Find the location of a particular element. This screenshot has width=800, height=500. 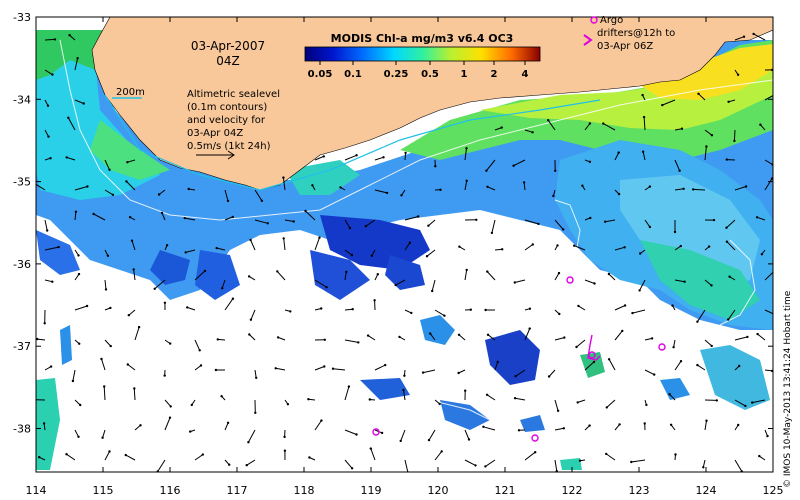

x-tick-label: 125 is located at coordinates (773, 490).